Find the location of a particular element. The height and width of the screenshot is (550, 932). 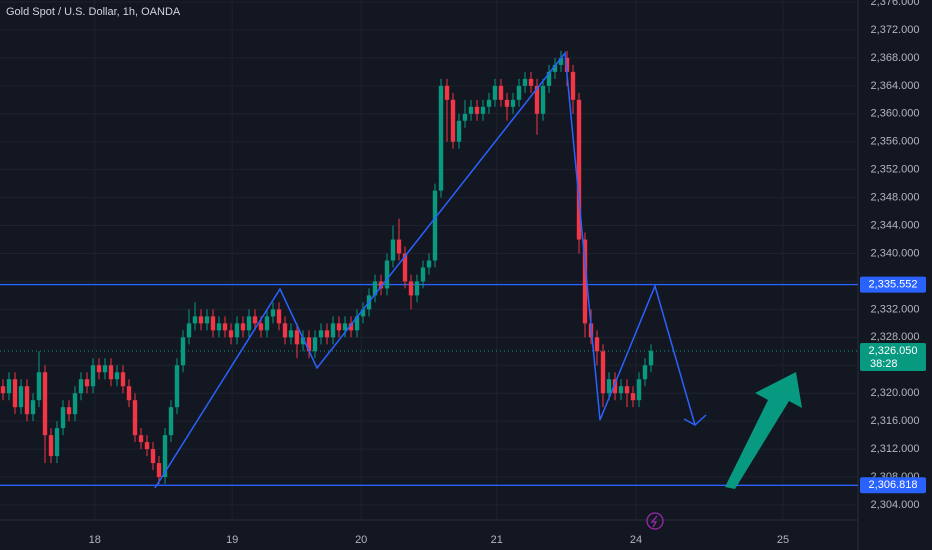

level-label: 2,335.552 is located at coordinates (893, 284).